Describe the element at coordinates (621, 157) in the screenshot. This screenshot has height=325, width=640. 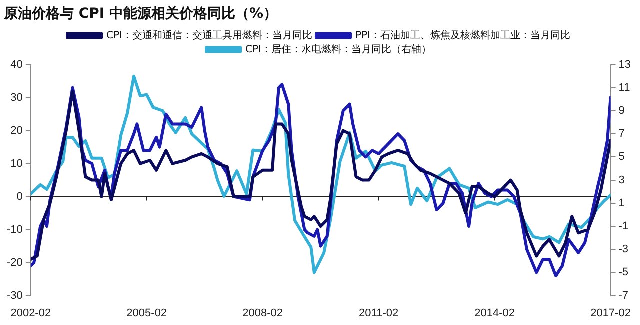
I see `y2-tick-label: 5` at that location.